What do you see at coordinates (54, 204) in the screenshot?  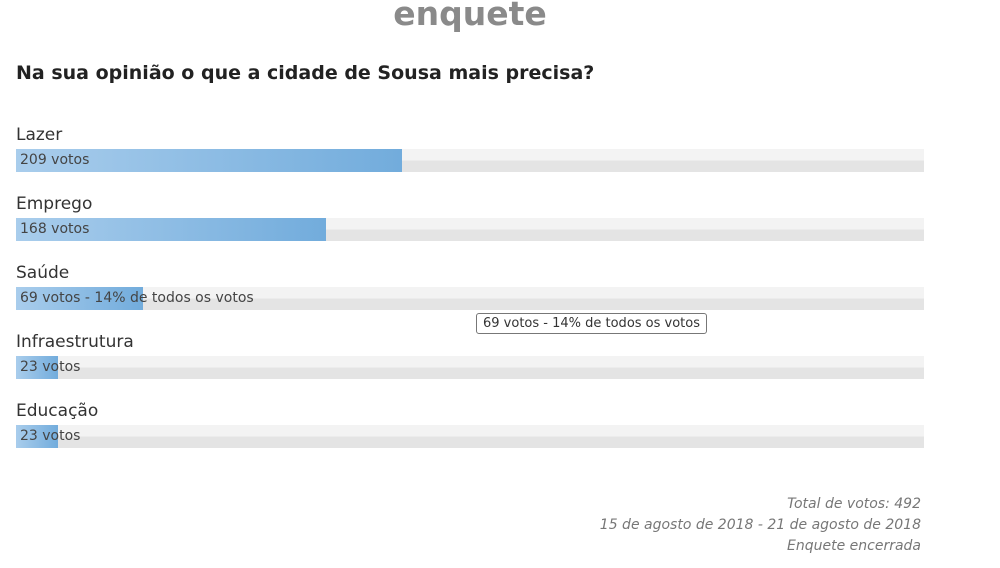 I see `option-label: Emprego` at bounding box center [54, 204].